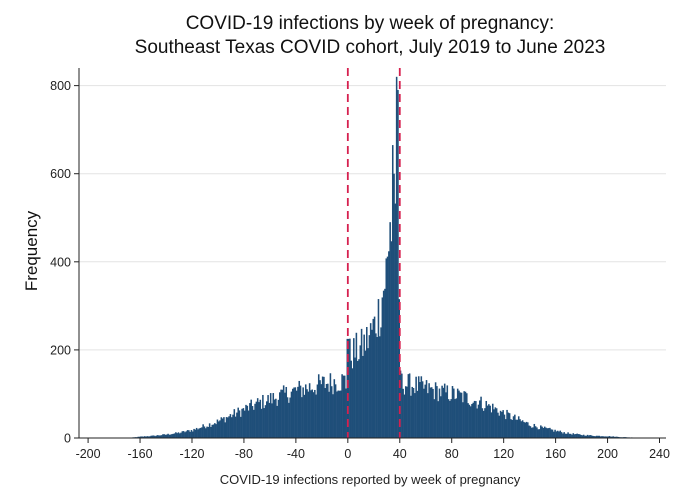  Describe the element at coordinates (373, 253) in the screenshot. I see `reference-lines` at that location.